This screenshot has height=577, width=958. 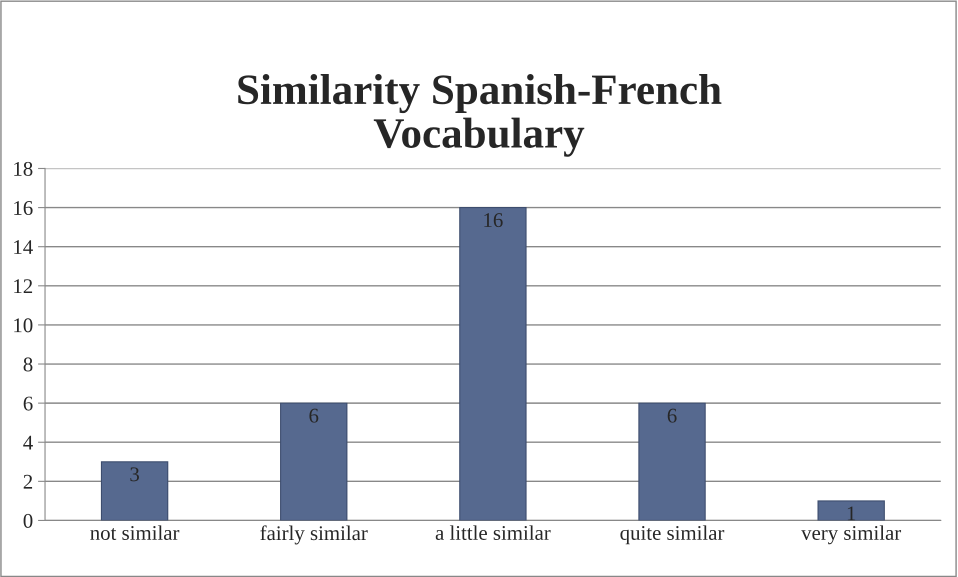 What do you see at coordinates (493, 532) in the screenshot?
I see `x-tick-label: a little similar` at bounding box center [493, 532].